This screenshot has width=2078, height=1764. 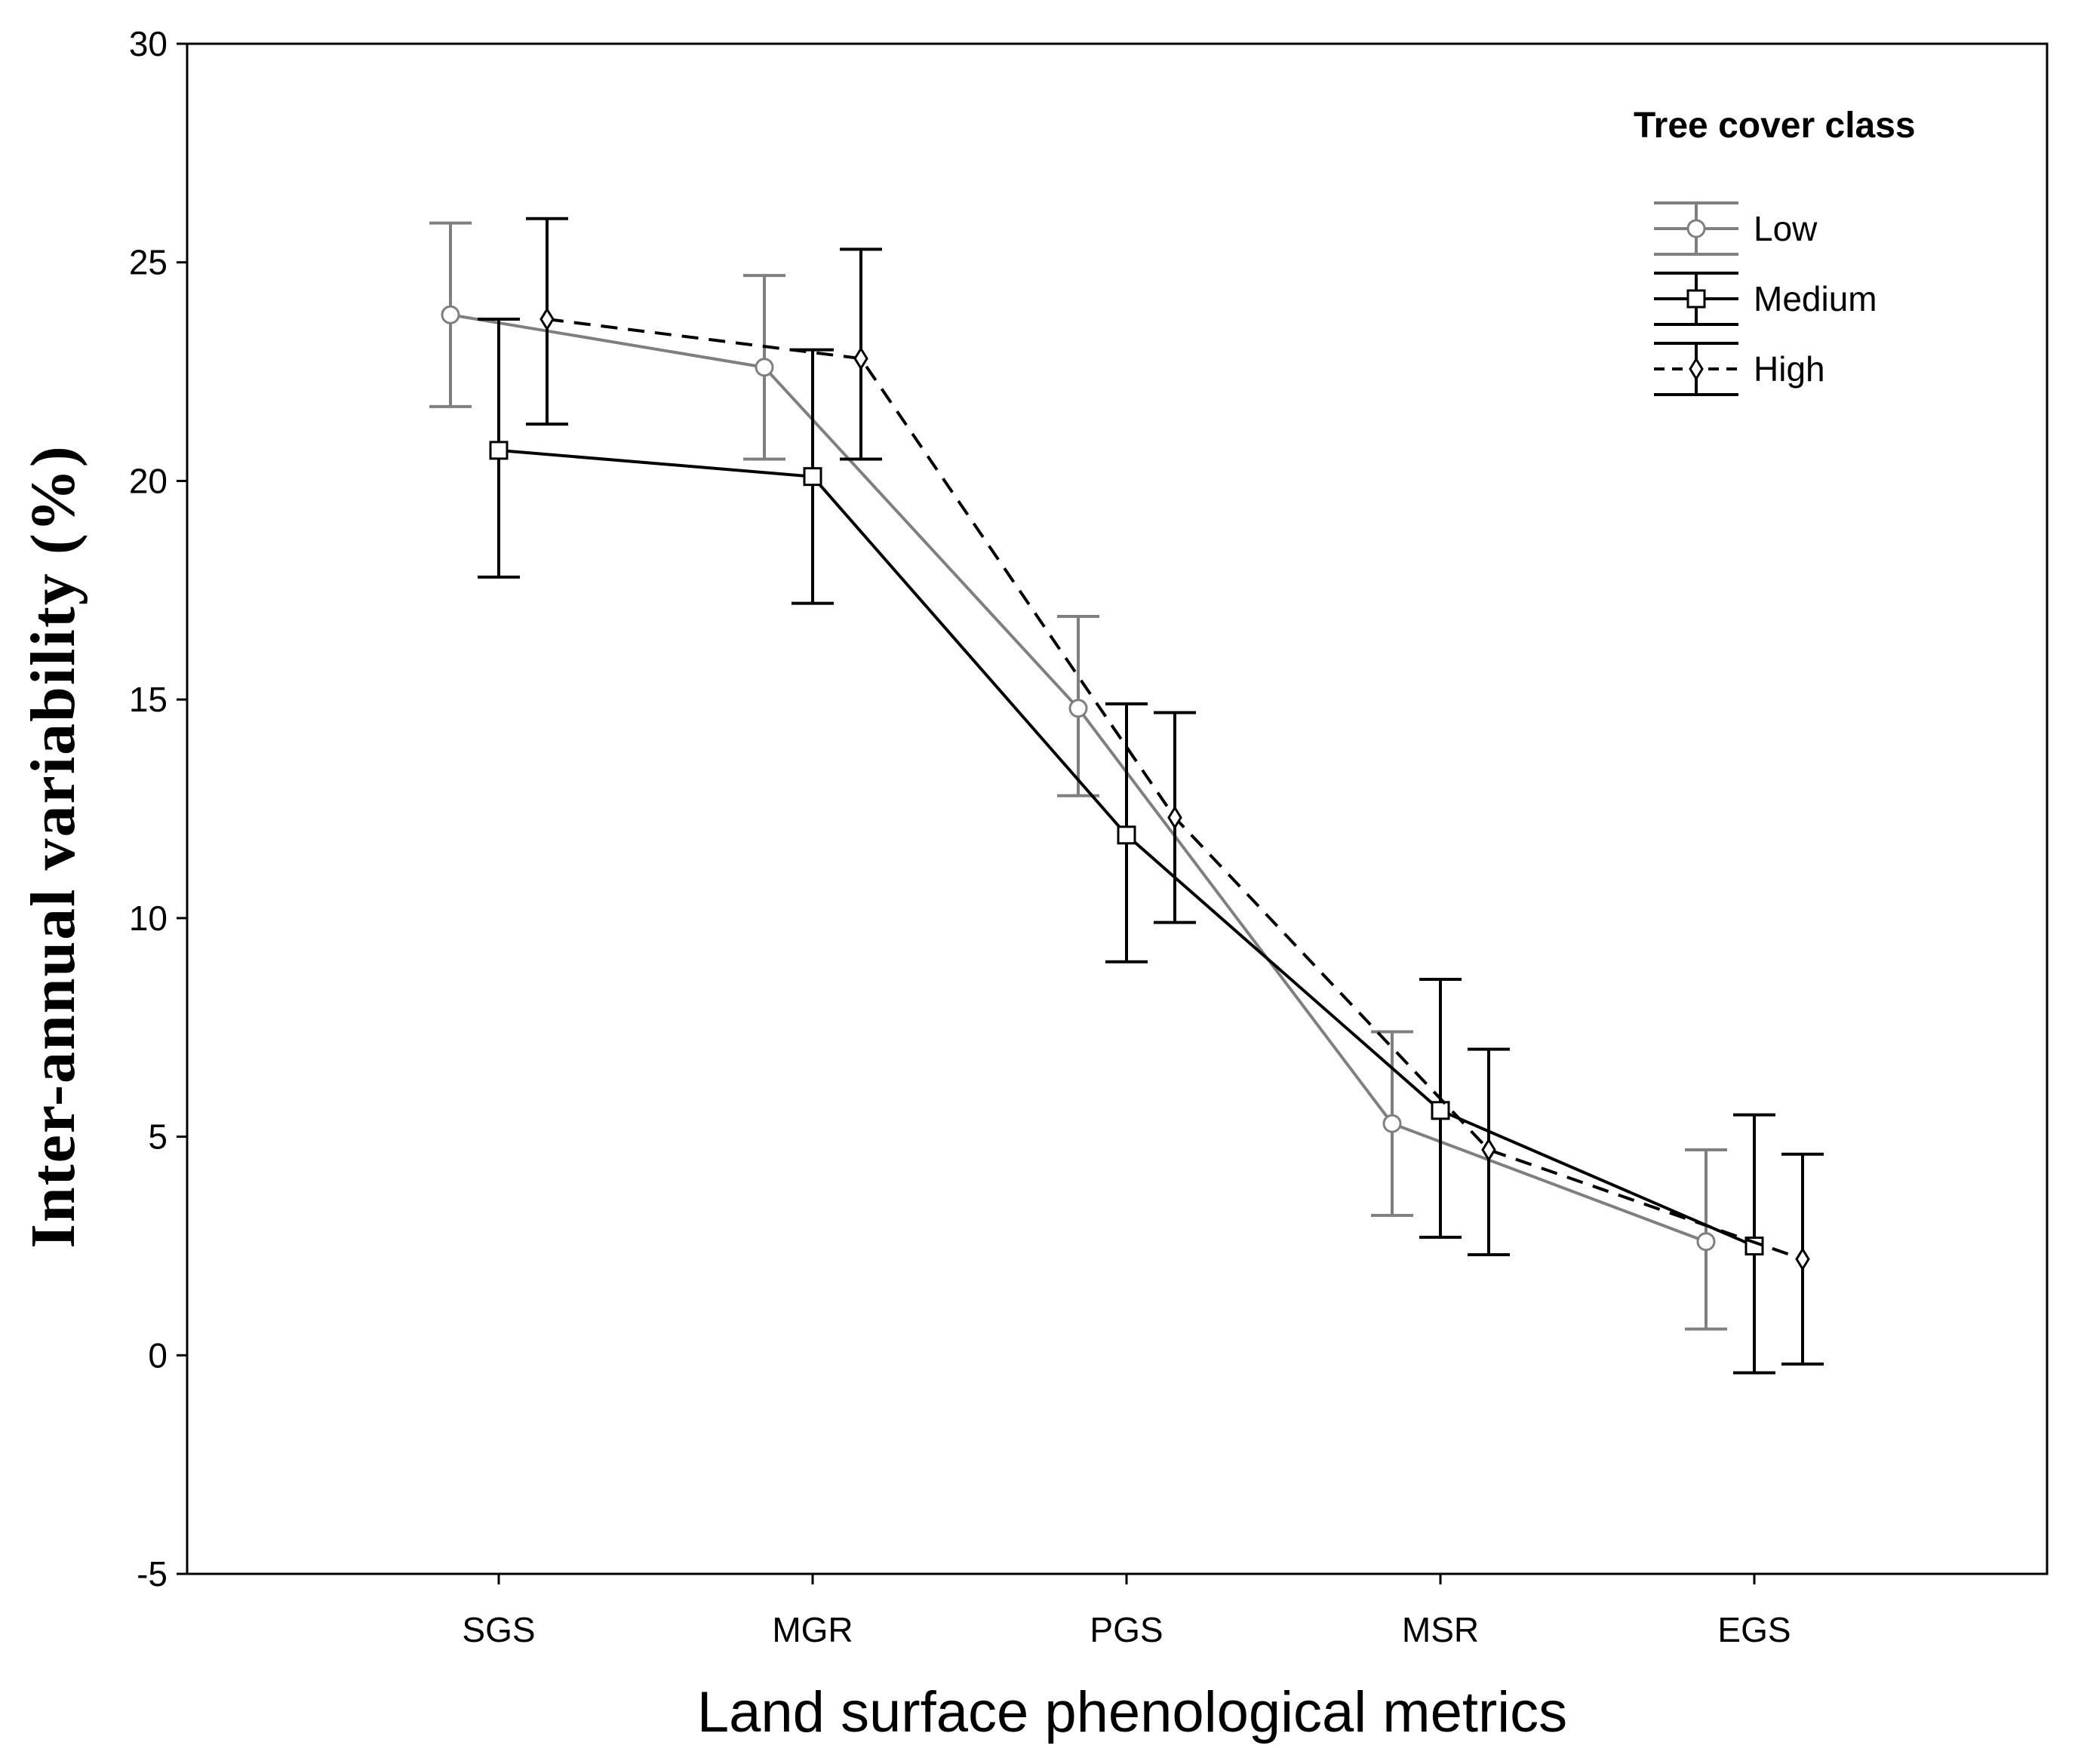 I want to click on legend: Tree cover class Low Medium High, so click(x=1775, y=251).